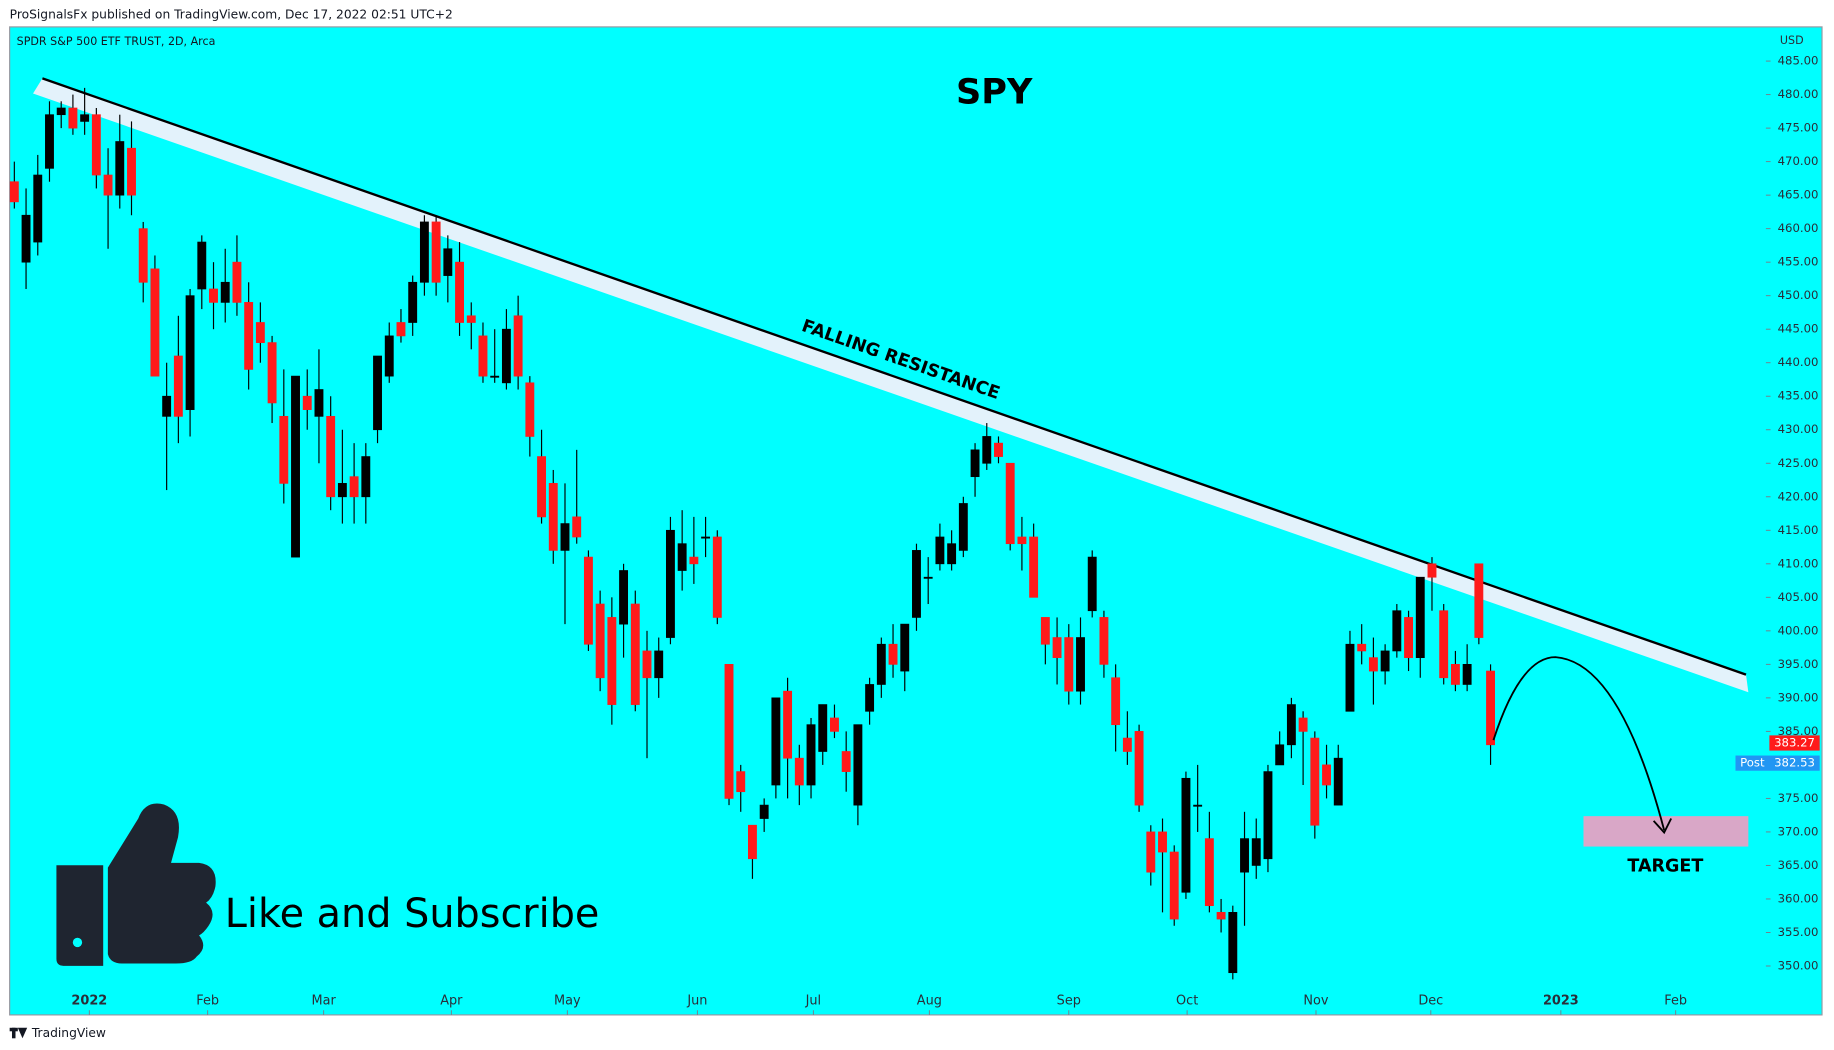  Describe the element at coordinates (1798, 128) in the screenshot. I see `y-tick-label: 475.00` at that location.